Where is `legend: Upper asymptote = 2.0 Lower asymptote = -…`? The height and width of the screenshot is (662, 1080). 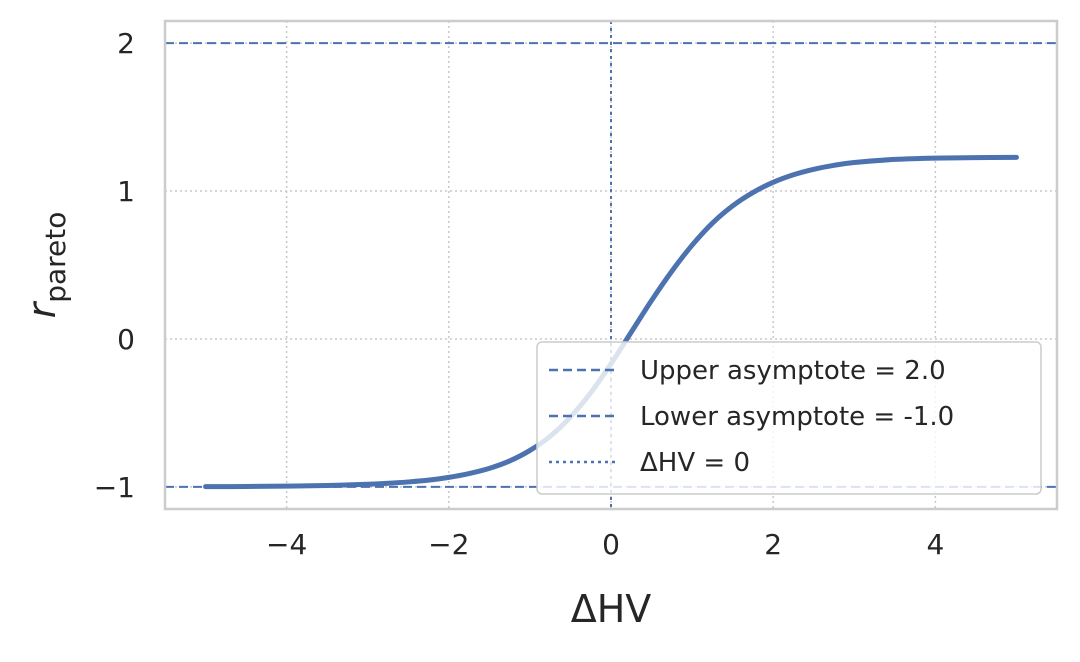
legend: Upper asymptote = 2.0 Lower asymptote = -… is located at coordinates (789, 418).